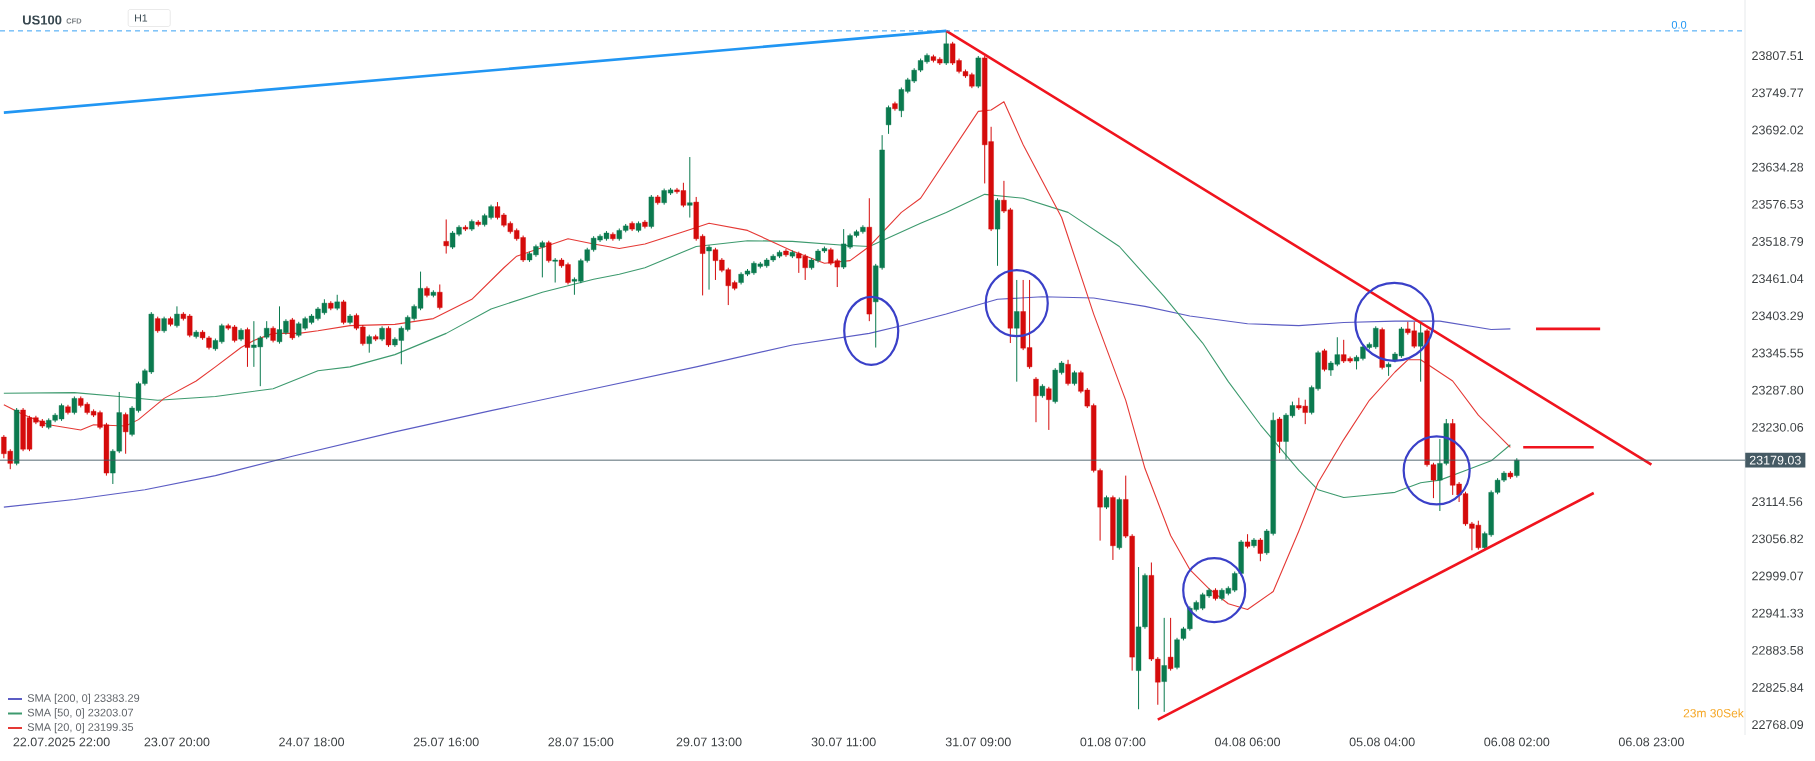 Image resolution: width=1815 pixels, height=761 pixels. Describe the element at coordinates (446, 742) in the screenshot. I see `x-tick-label: 25.07 16:00` at that location.